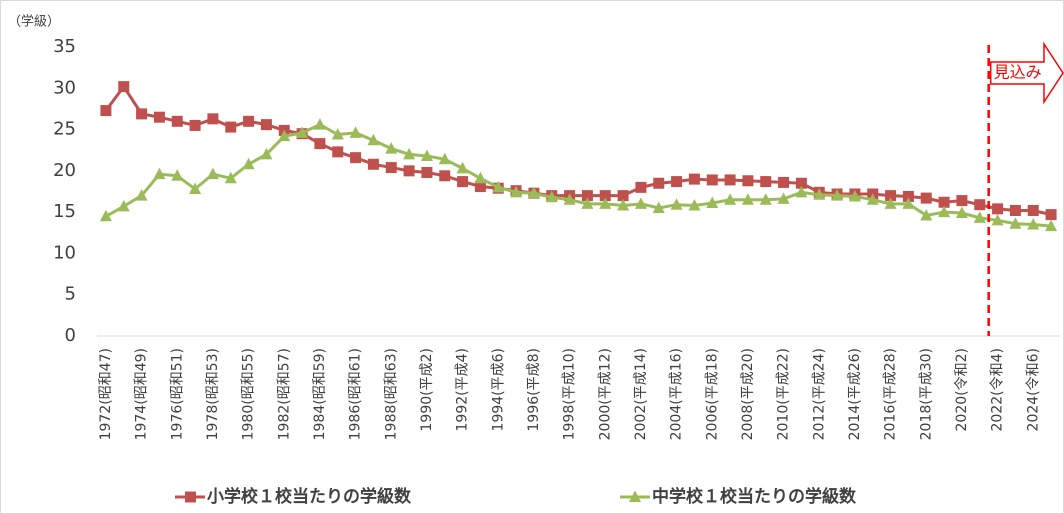  I want to click on x-tick-label: 2024(令和6), so click(1033, 389).